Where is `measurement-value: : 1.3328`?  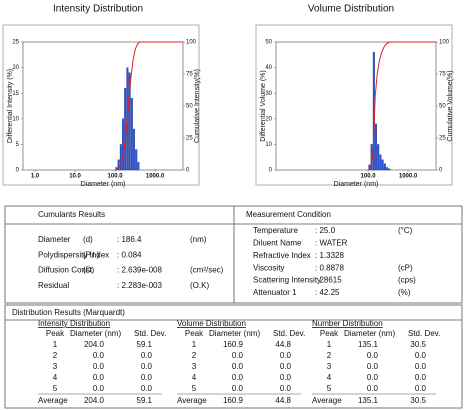
measurement-value: : 1.3328 is located at coordinates (329, 255).